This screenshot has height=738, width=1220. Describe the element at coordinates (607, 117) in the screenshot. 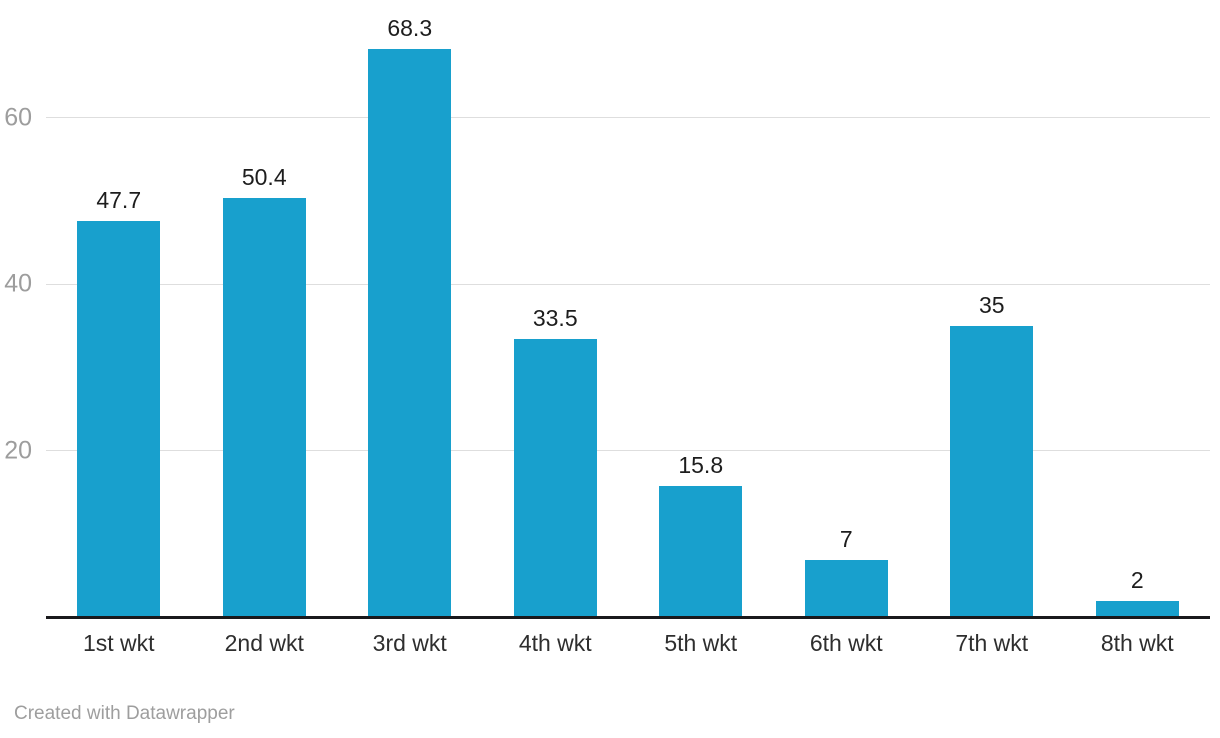

I see `gridline: 60` at that location.